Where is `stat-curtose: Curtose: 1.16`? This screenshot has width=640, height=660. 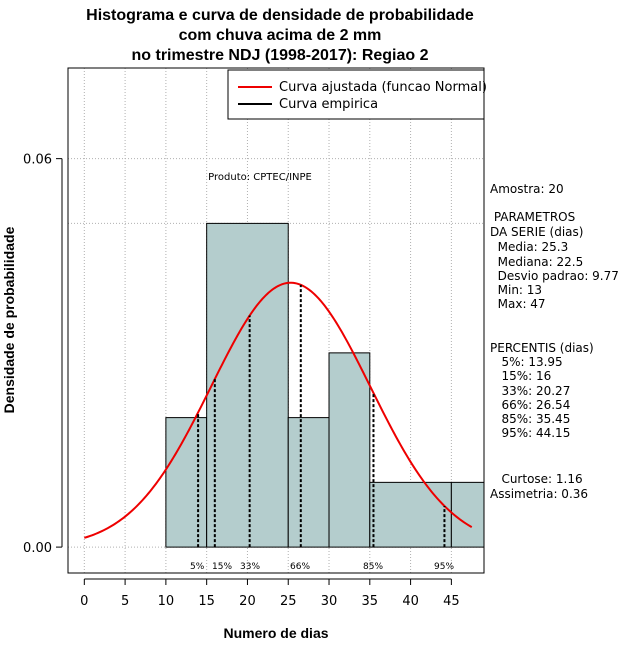 stat-curtose: Curtose: 1.16 is located at coordinates (536, 479).